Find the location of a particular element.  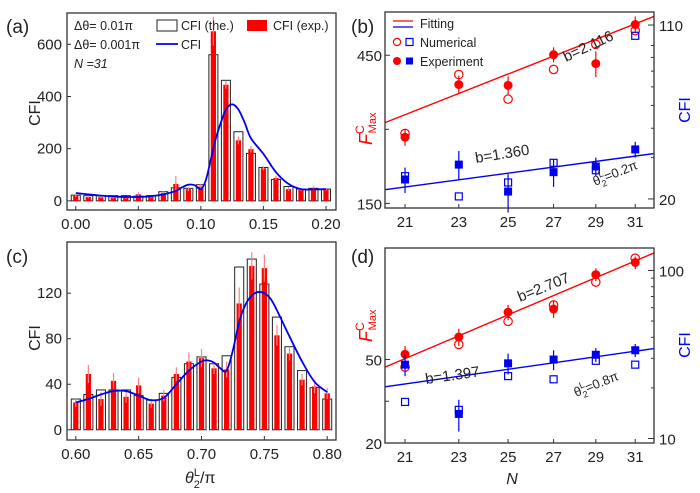

y-right-tick-label: 100 is located at coordinates (671, 271).